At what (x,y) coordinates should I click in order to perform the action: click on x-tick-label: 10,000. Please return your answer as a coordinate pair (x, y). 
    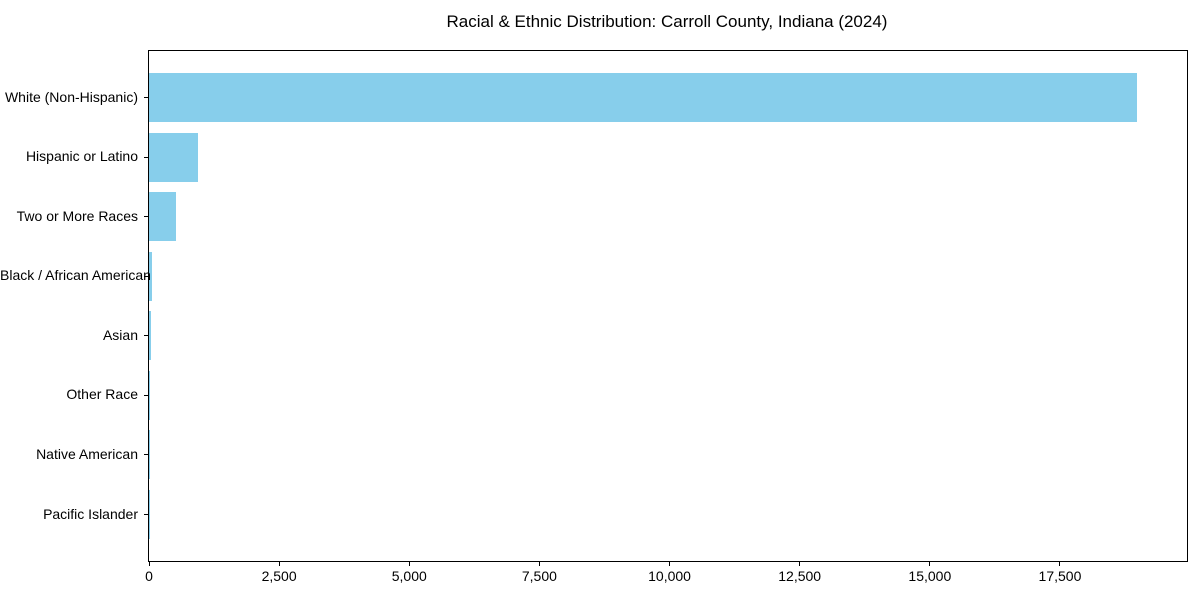
    Looking at the image, I should click on (669, 576).